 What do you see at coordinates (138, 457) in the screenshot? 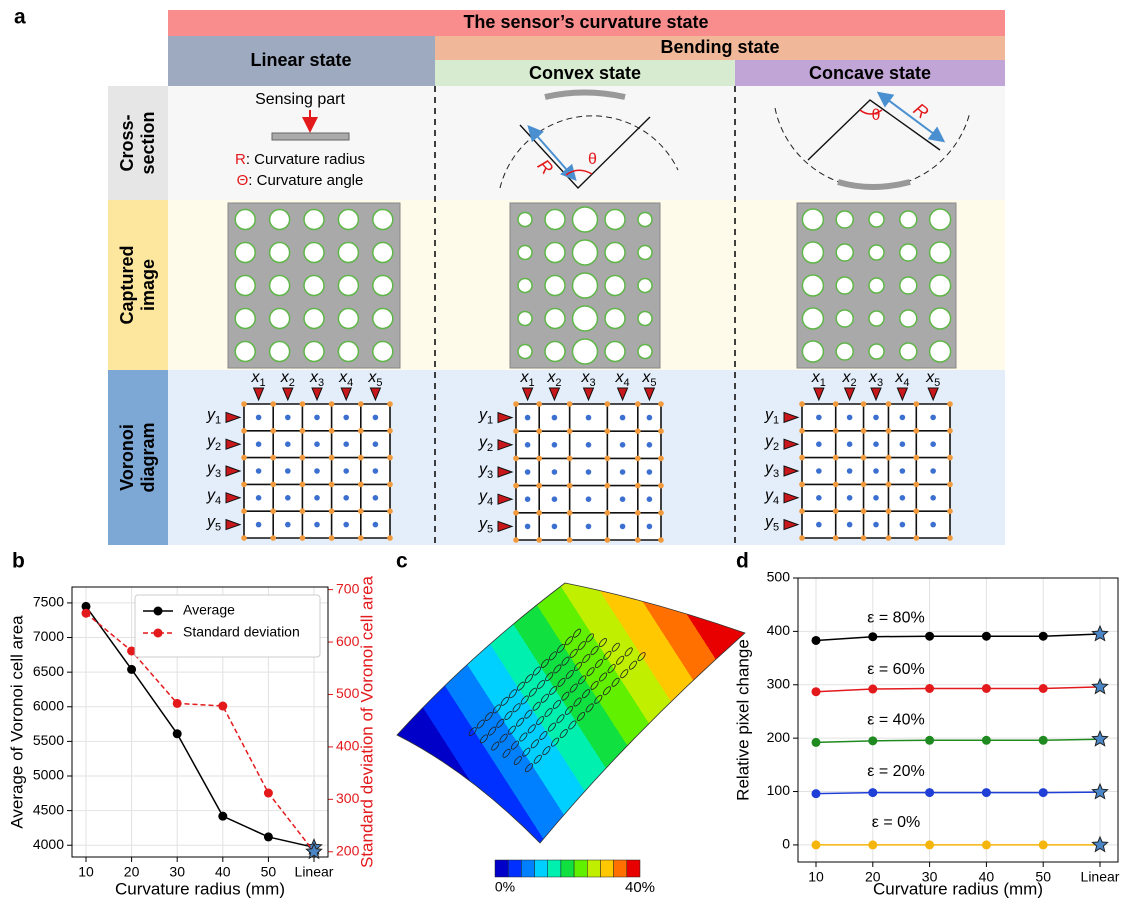
I see `row-header` at bounding box center [138, 457].